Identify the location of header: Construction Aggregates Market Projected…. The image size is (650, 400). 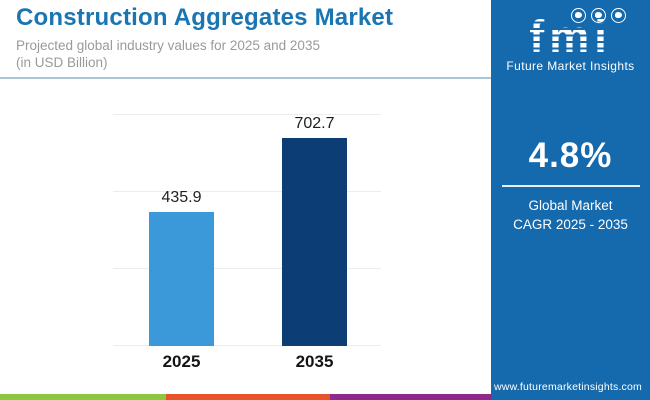
(251, 37).